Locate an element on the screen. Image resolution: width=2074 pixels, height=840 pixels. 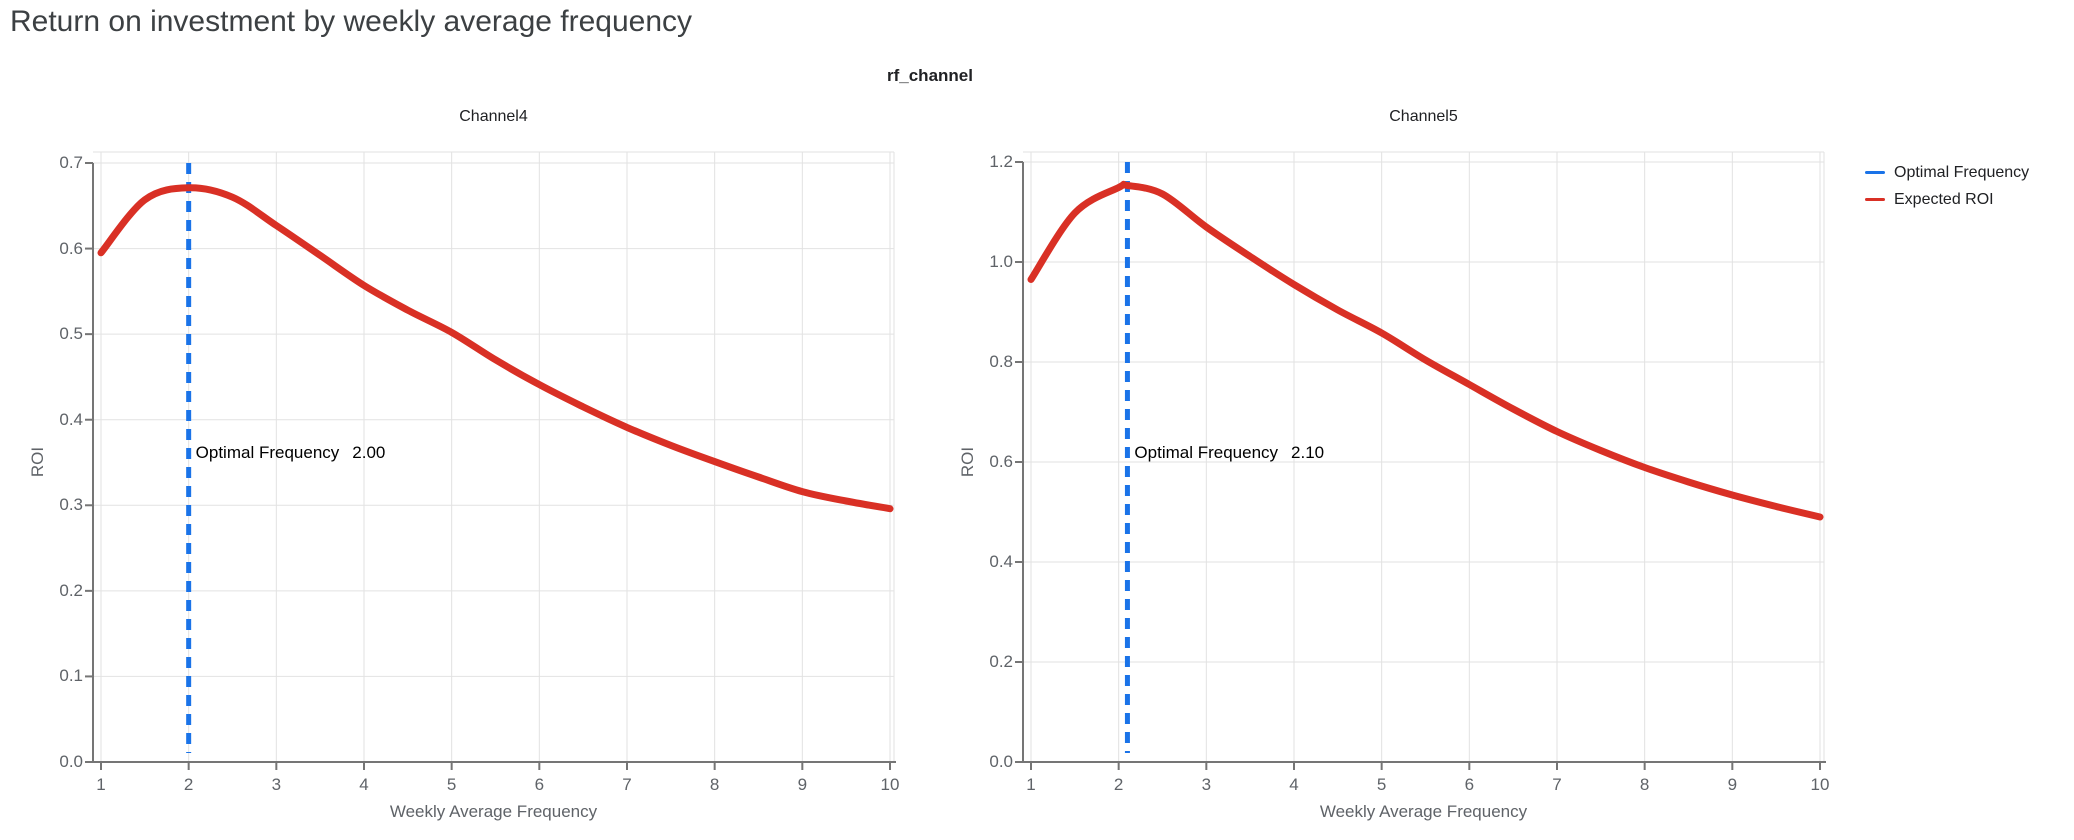
legend-item-label: Optimal Frequency is located at coordinates (1962, 172).